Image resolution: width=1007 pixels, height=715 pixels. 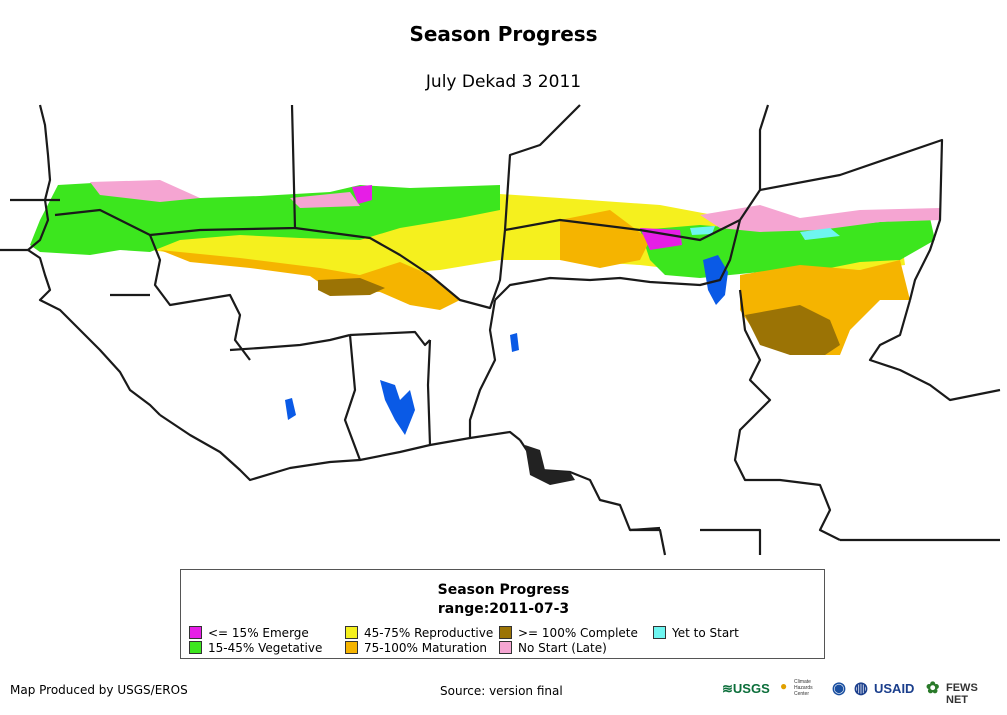 I want to click on coast-accents, so click(x=550, y=465).